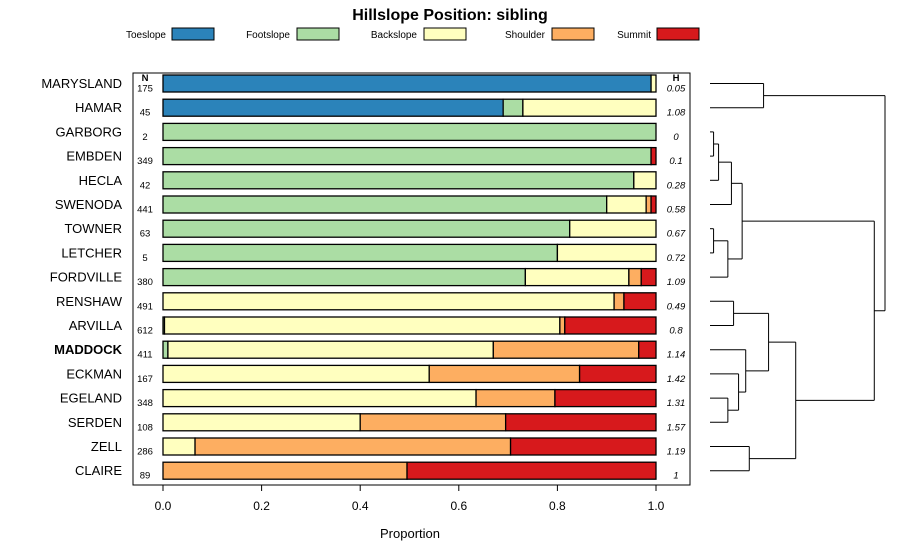  I want to click on n-value: 63, so click(145, 234).